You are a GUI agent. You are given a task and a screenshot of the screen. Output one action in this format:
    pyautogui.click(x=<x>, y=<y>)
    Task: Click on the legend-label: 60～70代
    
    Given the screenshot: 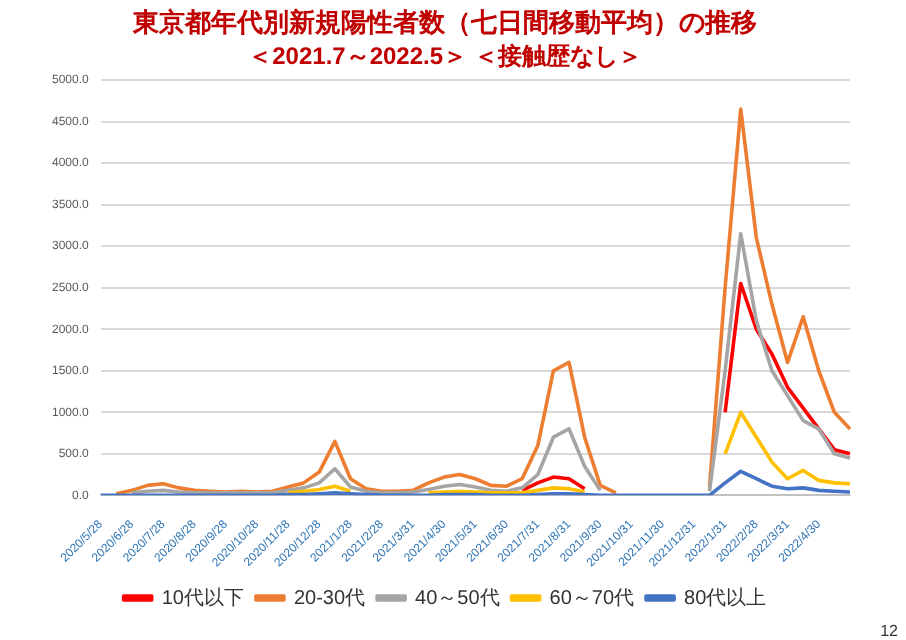 What is the action you would take?
    pyautogui.click(x=592, y=598)
    